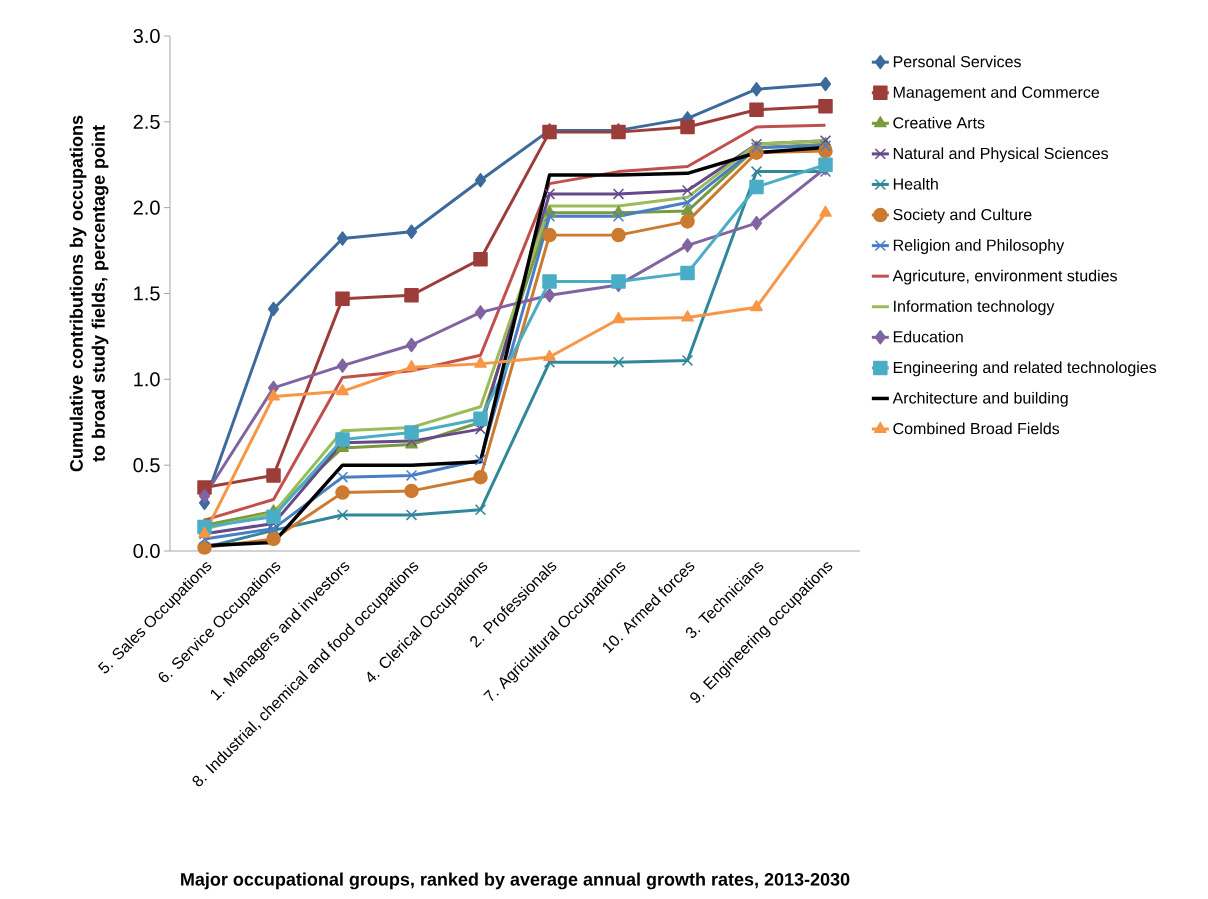 The width and height of the screenshot is (1208, 899). I want to click on legend-label: Agricuture, environment studies, so click(1004, 277).